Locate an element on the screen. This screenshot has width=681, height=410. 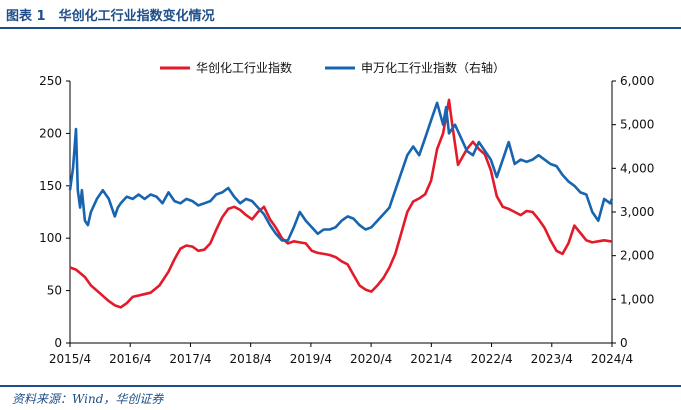
legend-label: 申万化工行业指数（右轴） is located at coordinates (433, 67).